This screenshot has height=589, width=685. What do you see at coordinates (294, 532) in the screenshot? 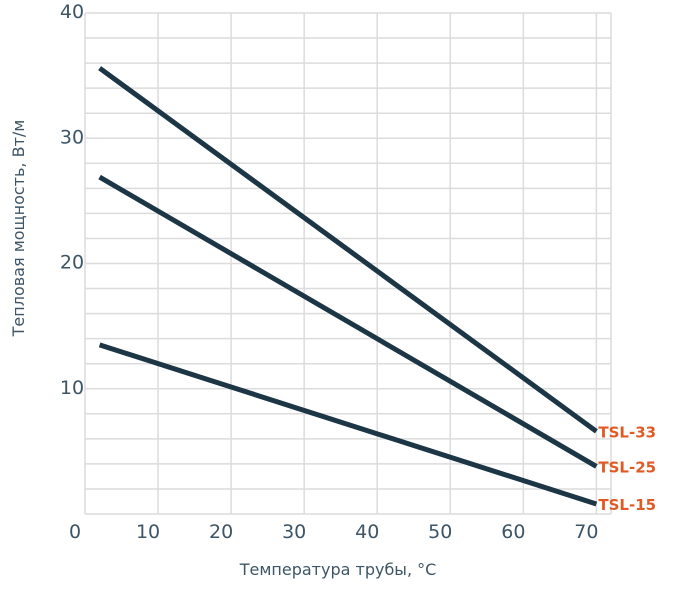
I see `x-tick-label: 30` at bounding box center [294, 532].